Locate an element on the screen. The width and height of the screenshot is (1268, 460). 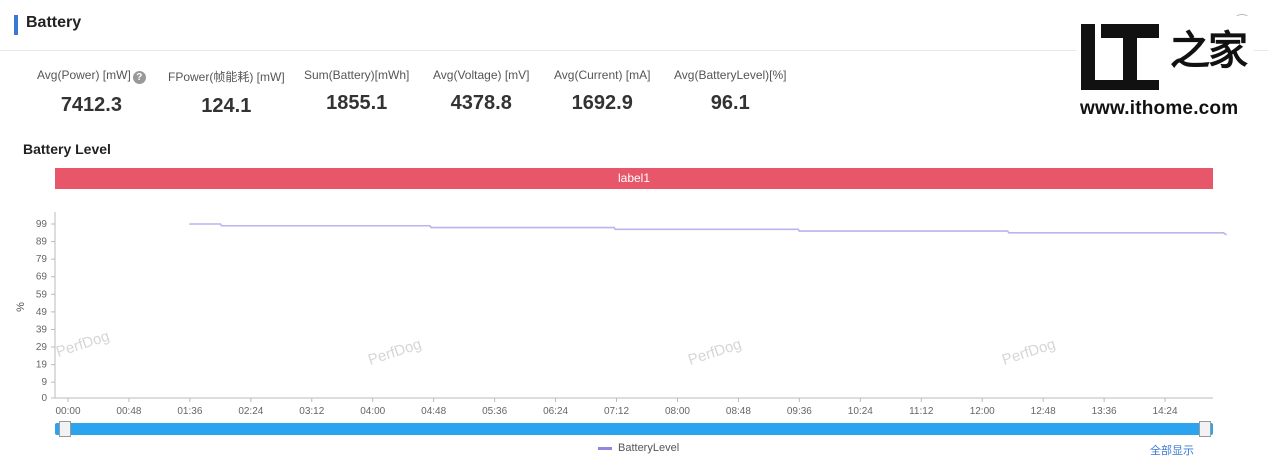
x-tick-label: 11:12 is located at coordinates (921, 411).